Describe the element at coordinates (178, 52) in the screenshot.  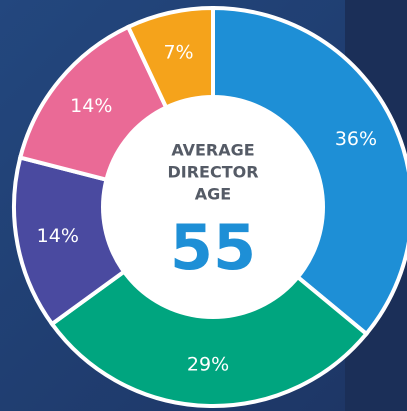
I see `slice-label: 7%` at that location.